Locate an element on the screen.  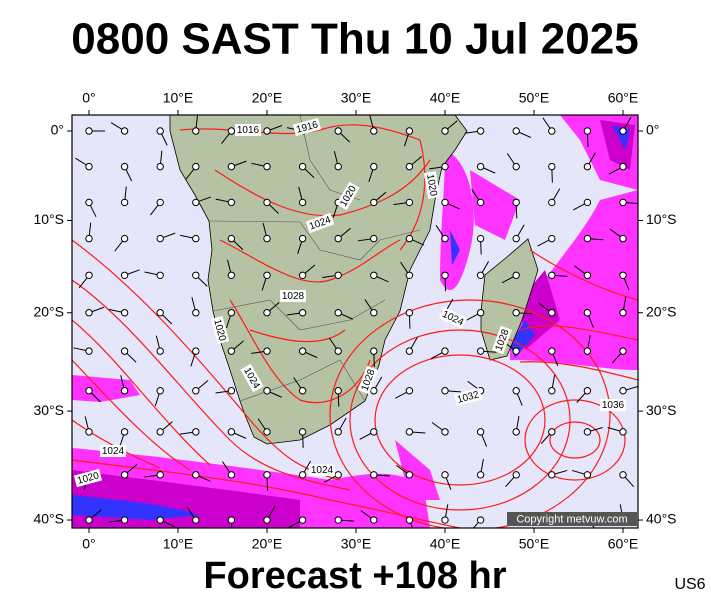
copyright: Copyright metvuw.com is located at coordinates (571, 519).